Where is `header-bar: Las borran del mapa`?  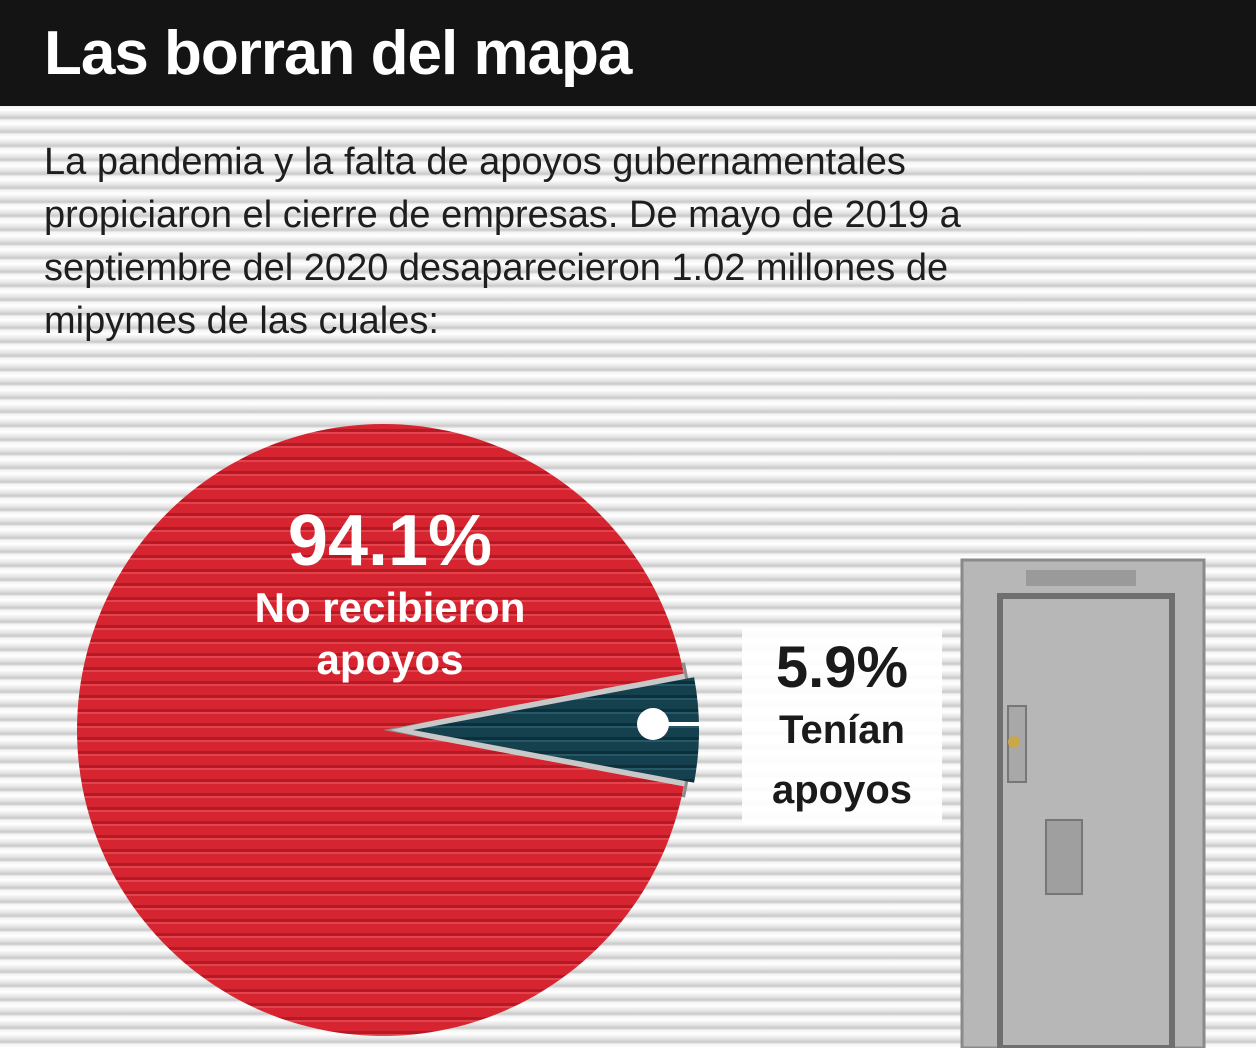
header-bar: Las borran del mapa is located at coordinates (628, 53).